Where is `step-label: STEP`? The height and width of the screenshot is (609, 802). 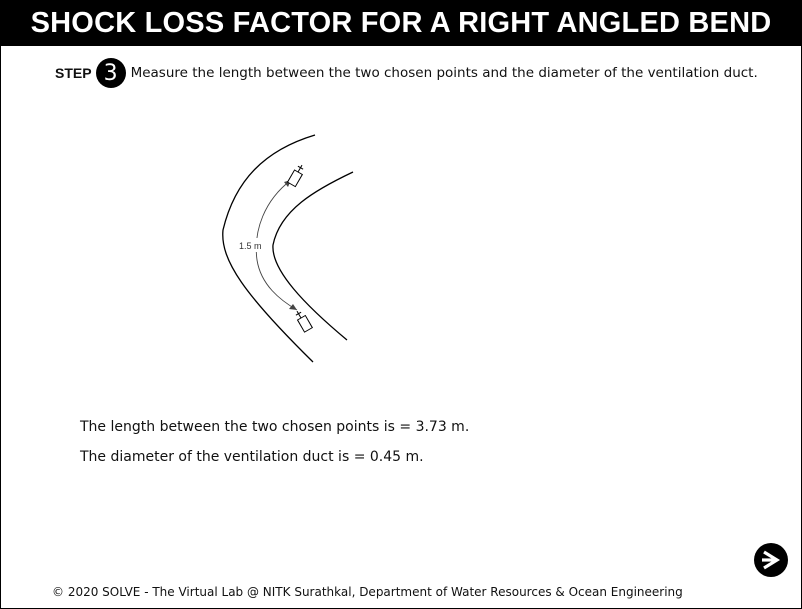 step-label: STEP is located at coordinates (73, 73).